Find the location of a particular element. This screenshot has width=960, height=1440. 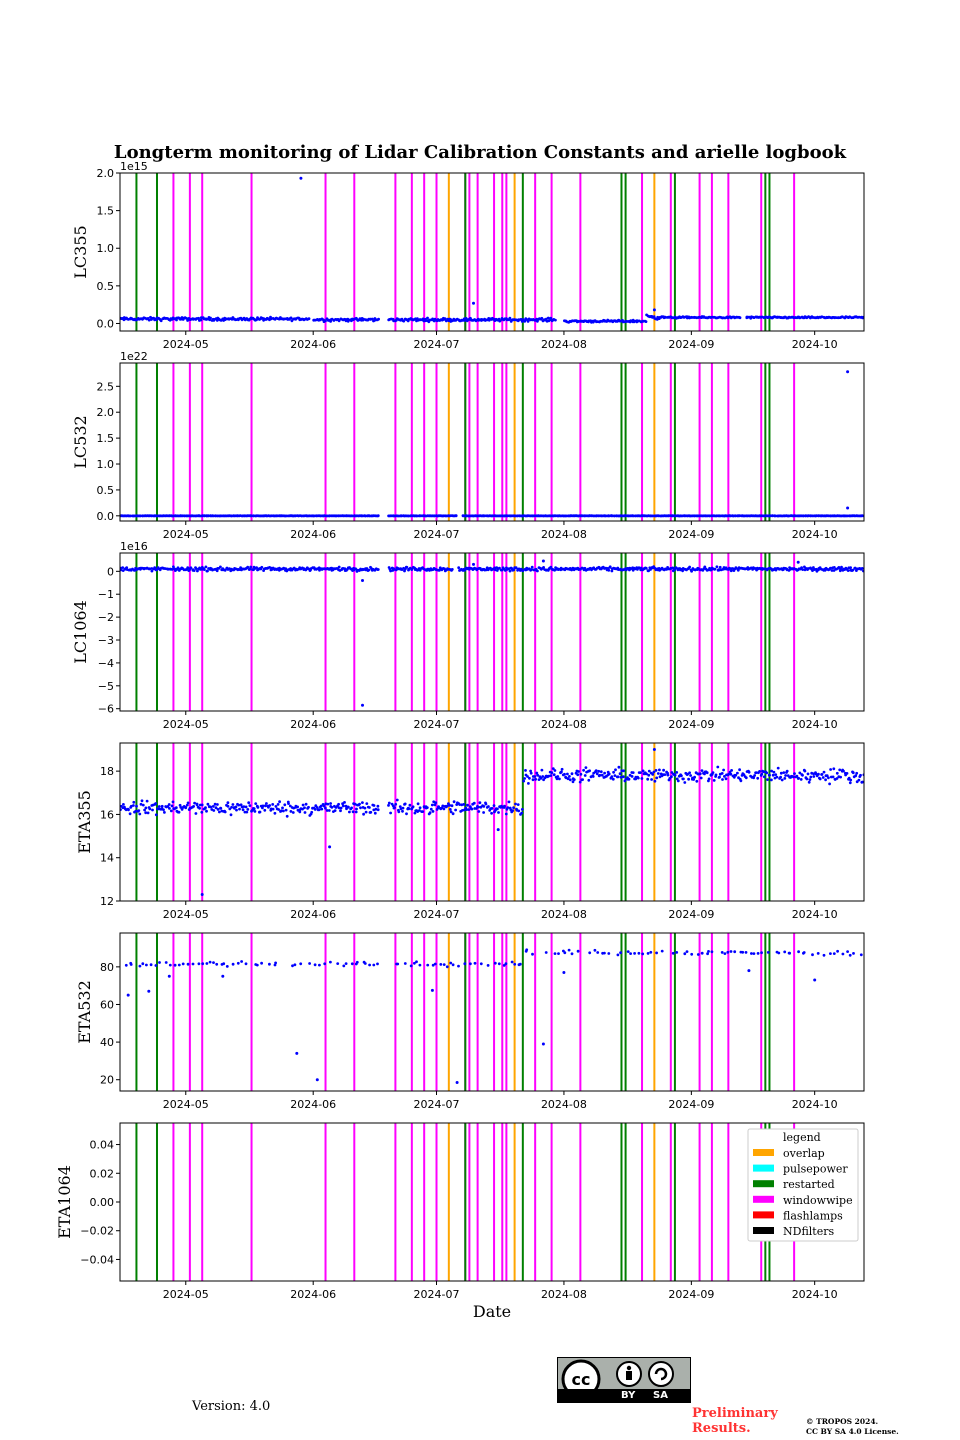

y-tick-label: 18 is located at coordinates (107, 771).